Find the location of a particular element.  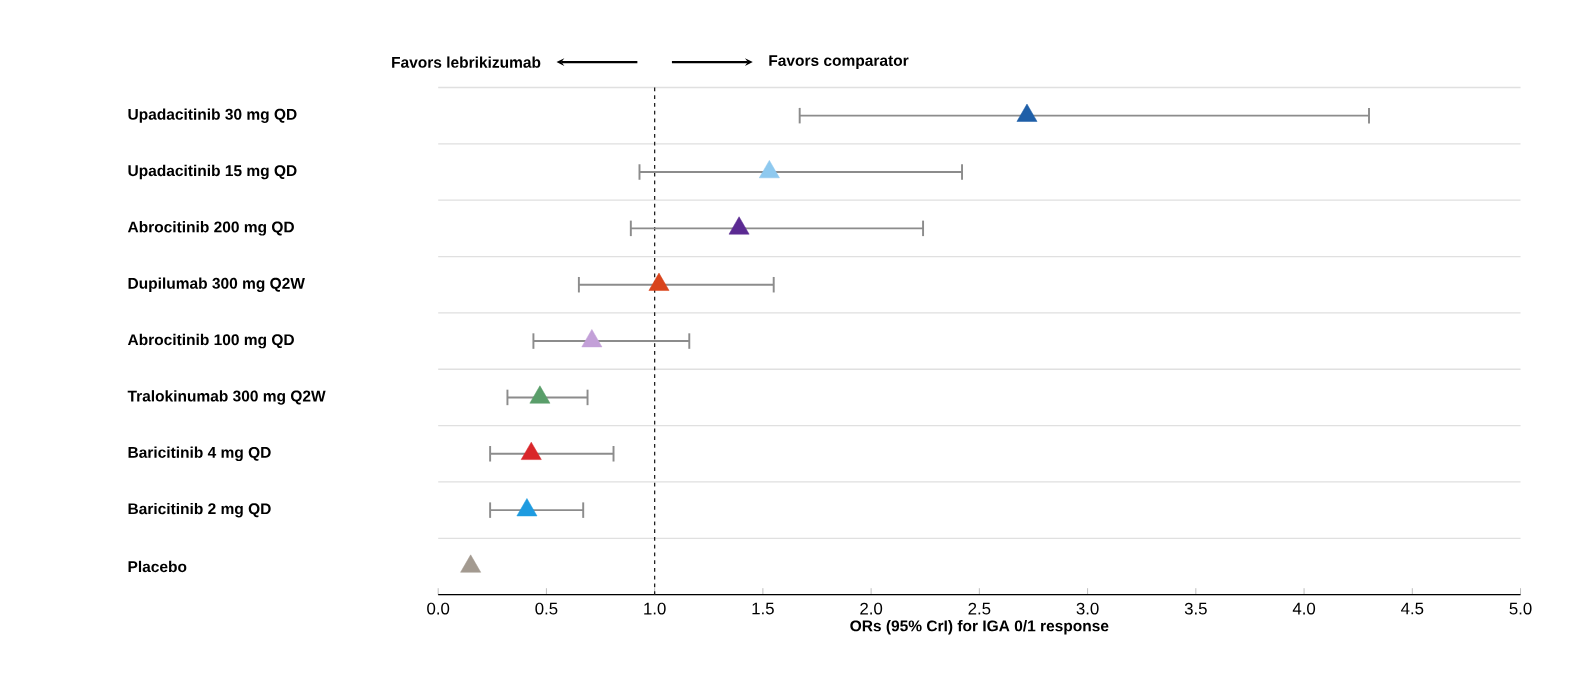

x-tick-label: 5.0 is located at coordinates (1520, 608).